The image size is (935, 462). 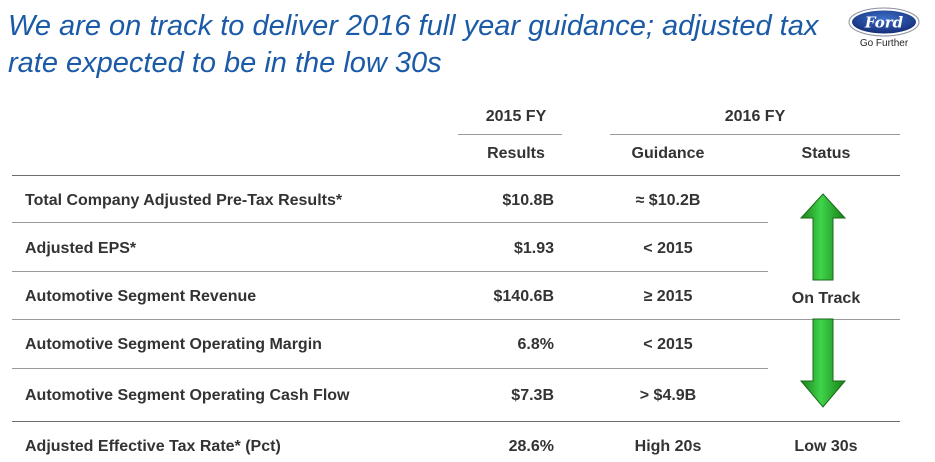 I want to click on row-metric: Automotive Segment Operating Cash Flow, so click(x=187, y=395).